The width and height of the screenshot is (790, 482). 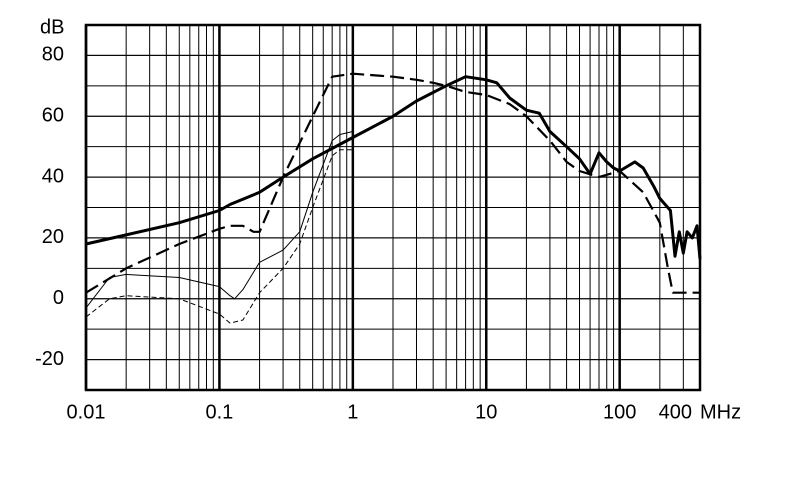 I want to click on y-tick-label: 40, so click(x=53, y=176).